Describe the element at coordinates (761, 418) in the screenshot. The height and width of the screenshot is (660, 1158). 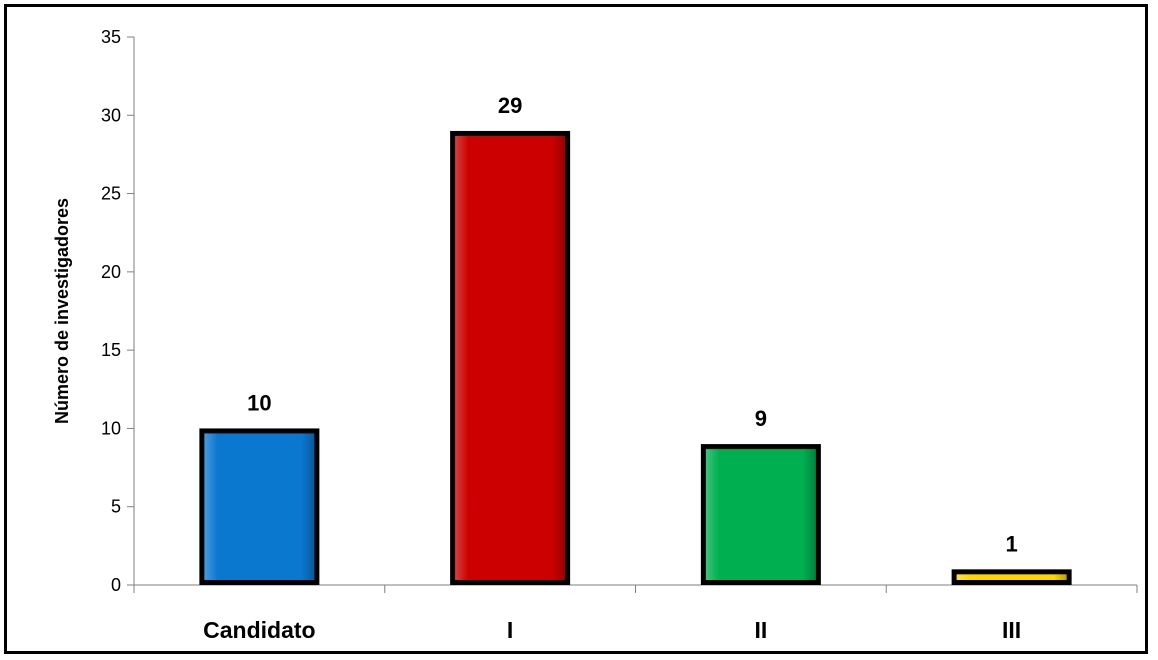
I see `data-label: 9` at that location.